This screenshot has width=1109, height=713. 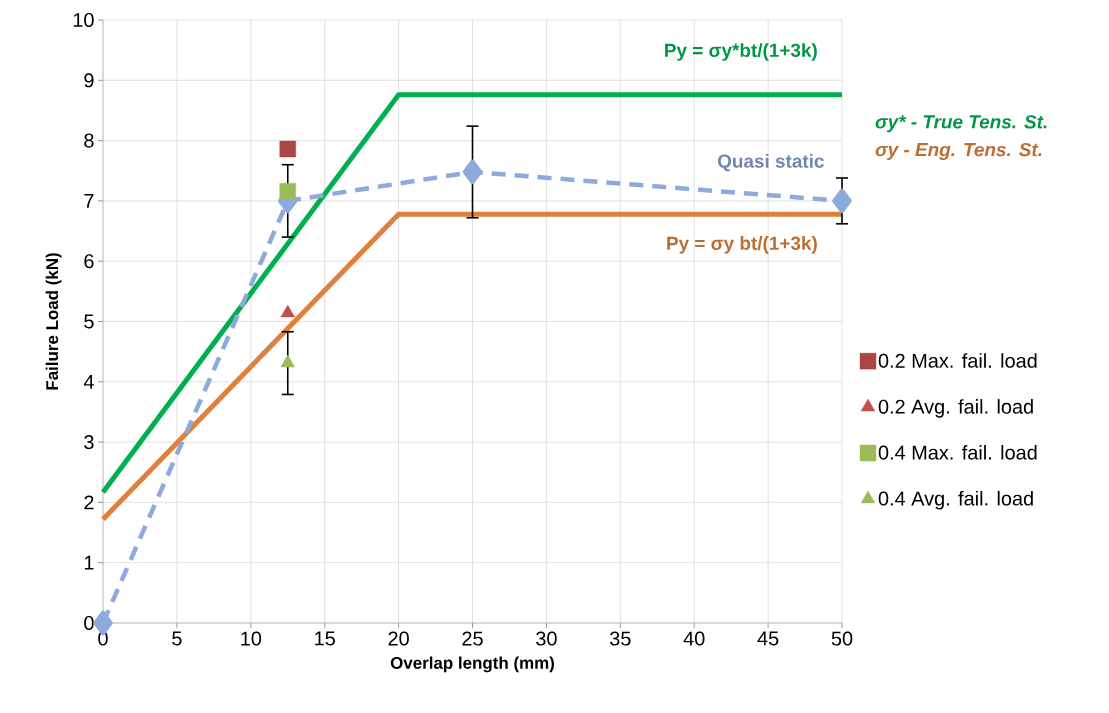 What do you see at coordinates (89, 623) in the screenshot?
I see `y-tick-label: 0` at bounding box center [89, 623].